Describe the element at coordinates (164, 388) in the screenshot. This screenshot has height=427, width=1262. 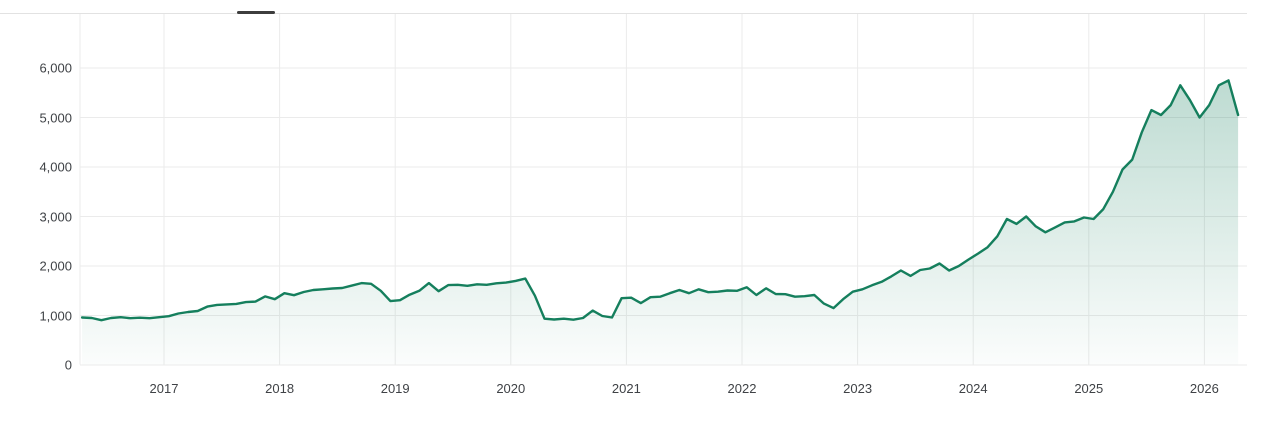
I see `x-tick-label: 2017` at that location.